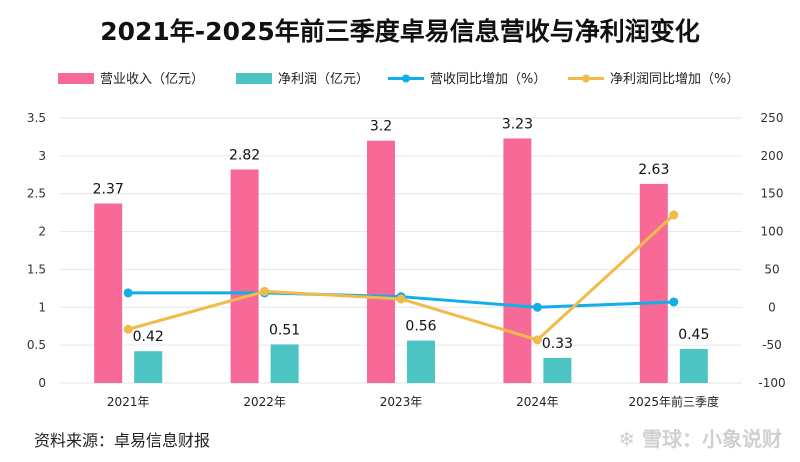 The image size is (800, 462). I want to click on bar-data-label: 0.51, so click(284, 330).